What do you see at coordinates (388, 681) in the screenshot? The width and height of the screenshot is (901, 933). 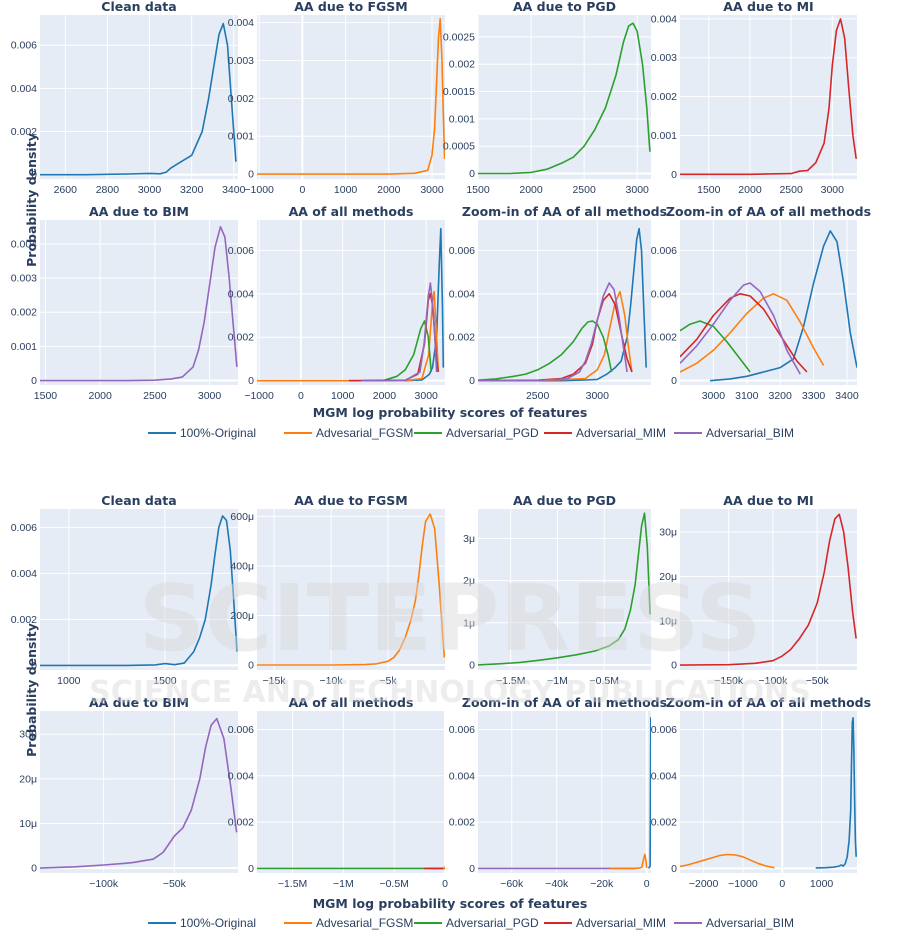 I see `x-tick-label: −5k` at bounding box center [388, 681].